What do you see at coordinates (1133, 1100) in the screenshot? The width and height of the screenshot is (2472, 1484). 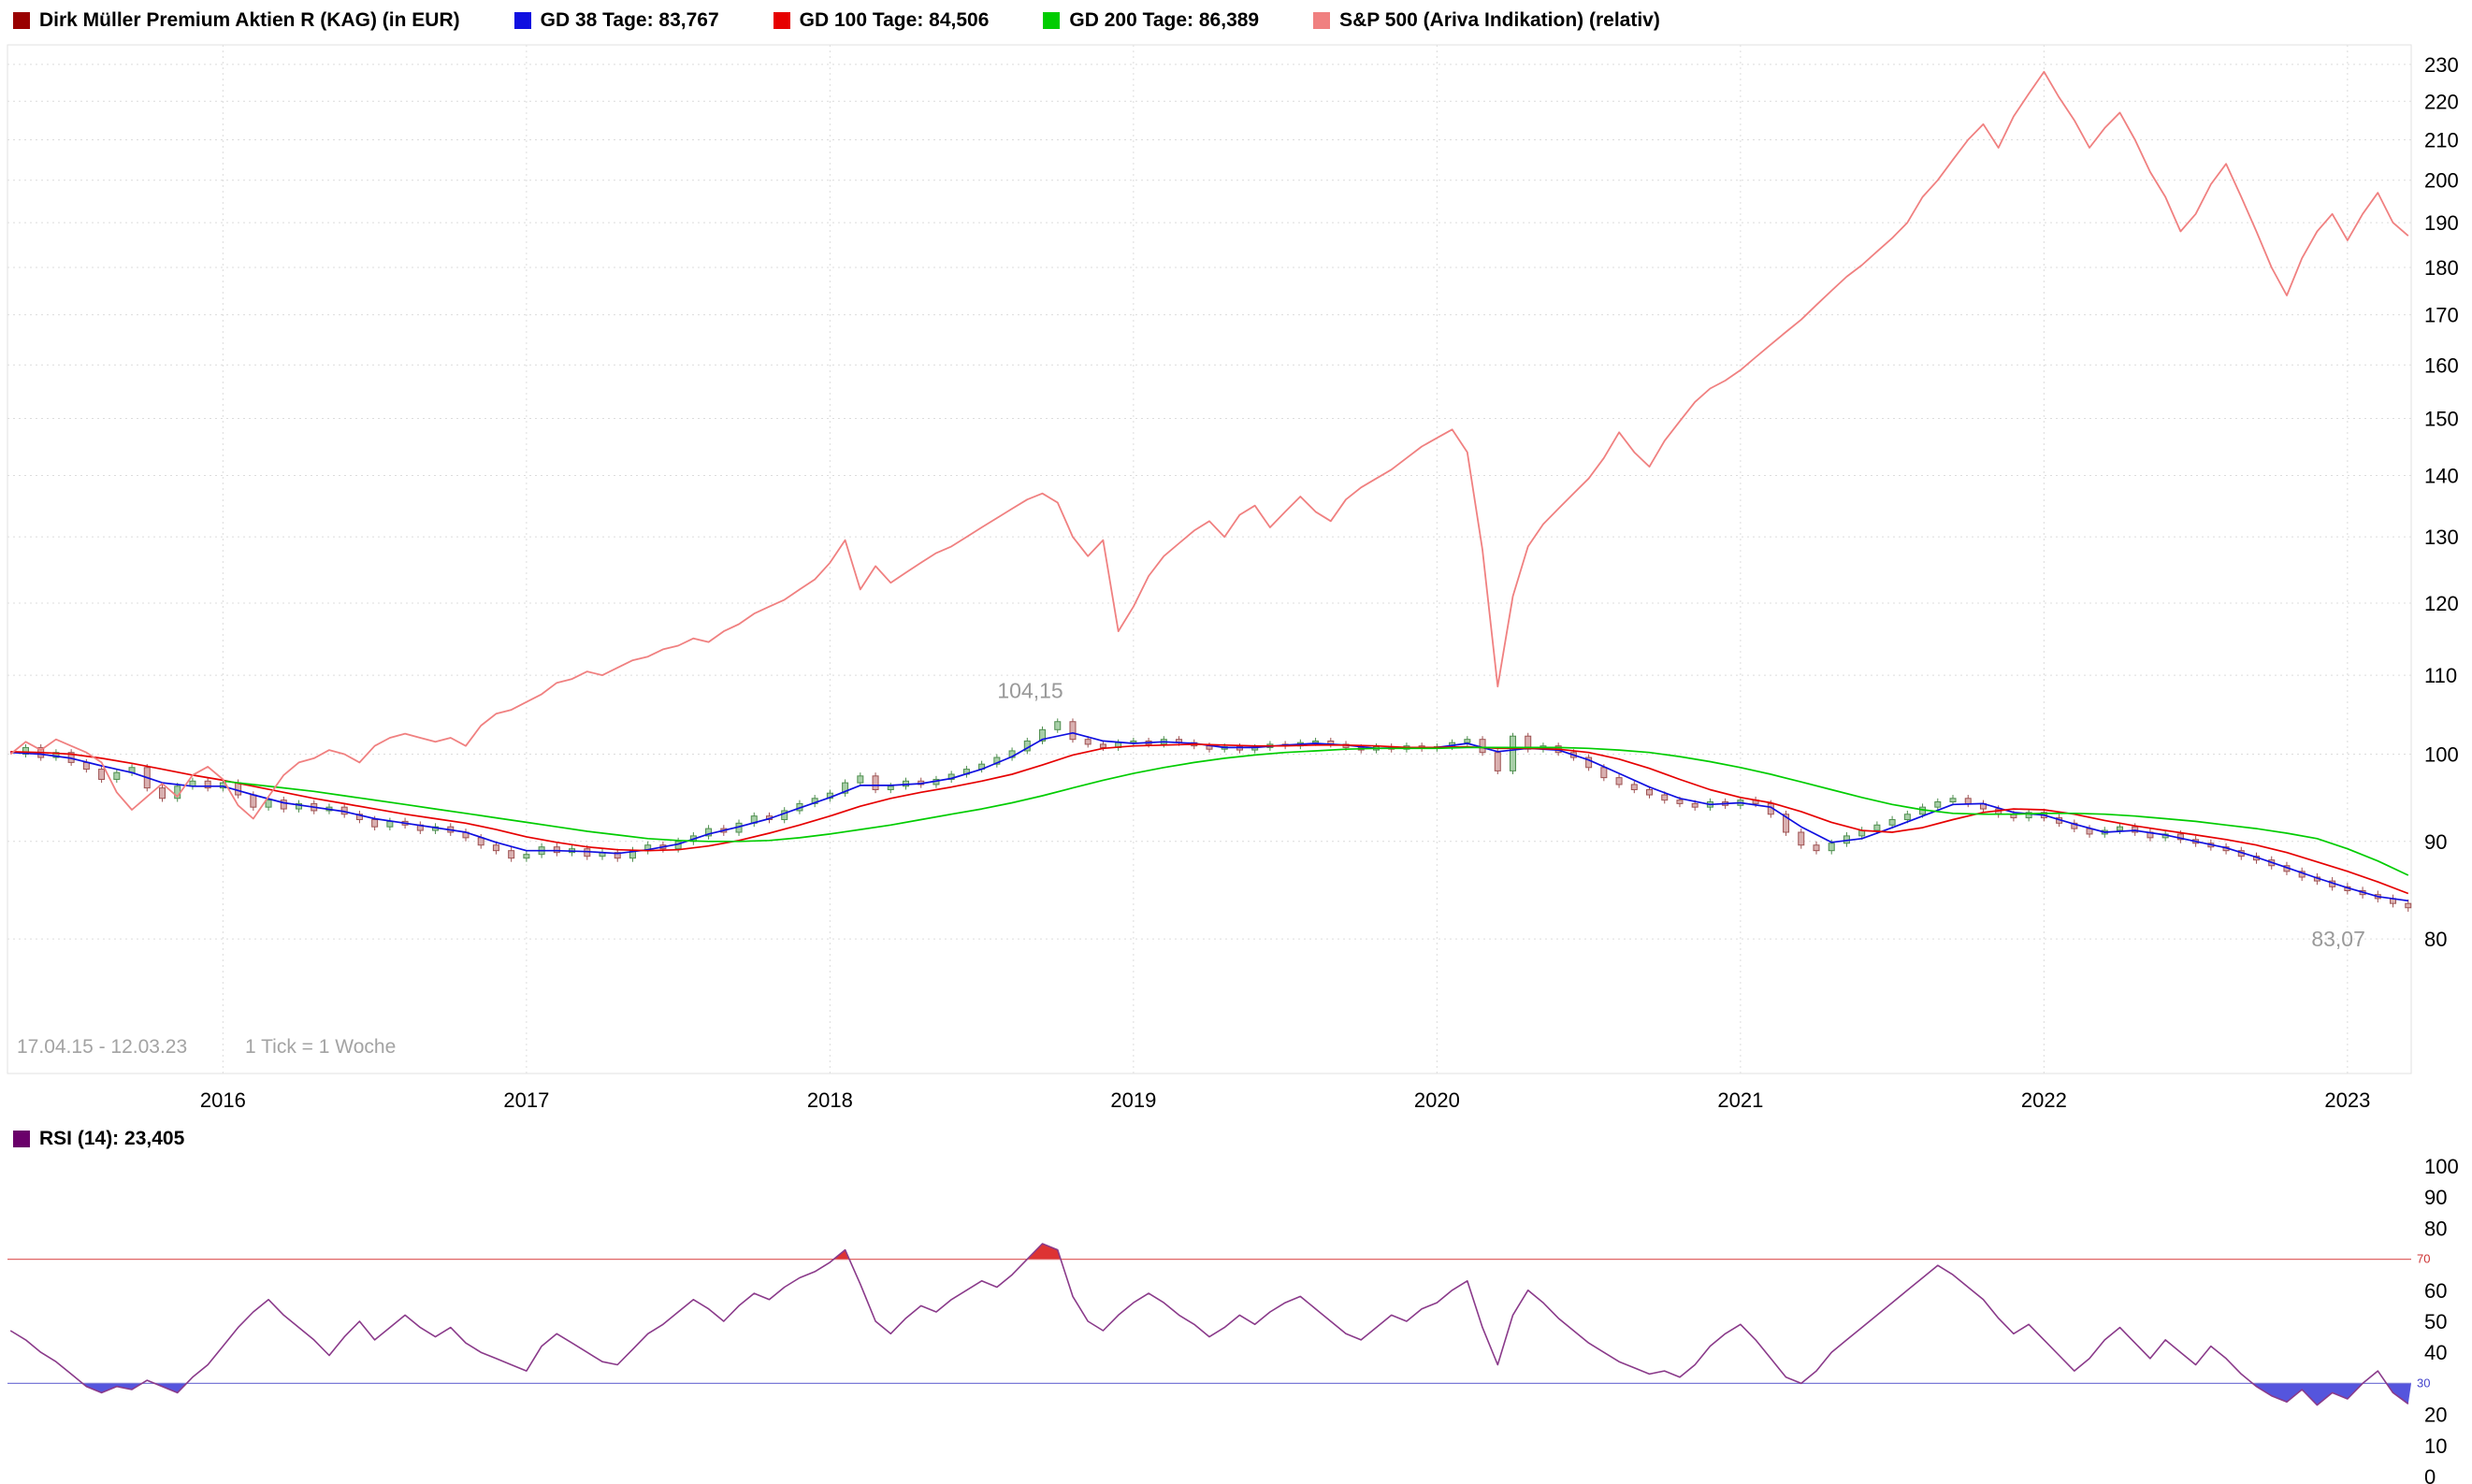 I see `x-tick-label: 2019` at bounding box center [1133, 1100].